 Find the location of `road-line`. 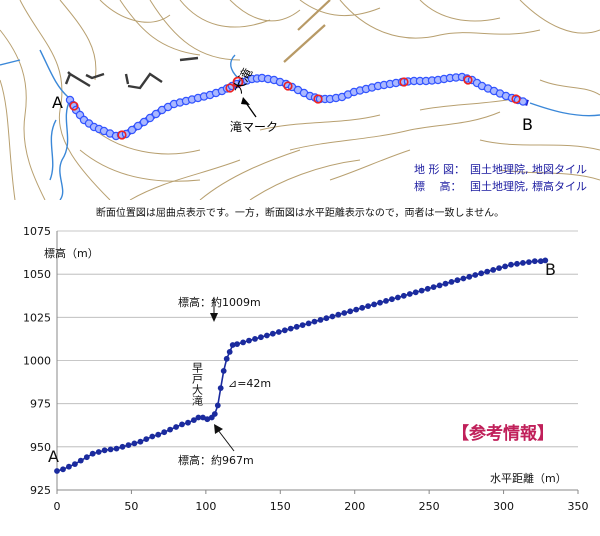

road-line is located at coordinates (304, 43).